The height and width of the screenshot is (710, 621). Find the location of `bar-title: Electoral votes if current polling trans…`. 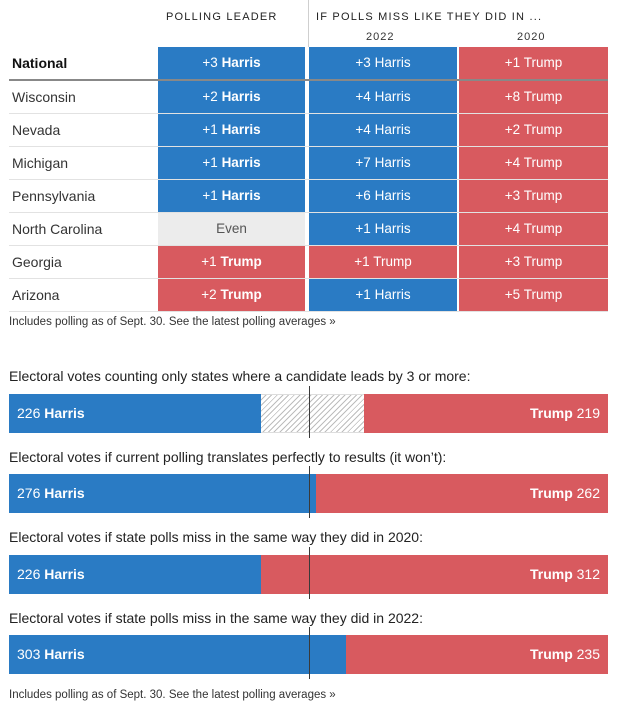

bar-title: Electoral votes if current polling trans… is located at coordinates (228, 457).